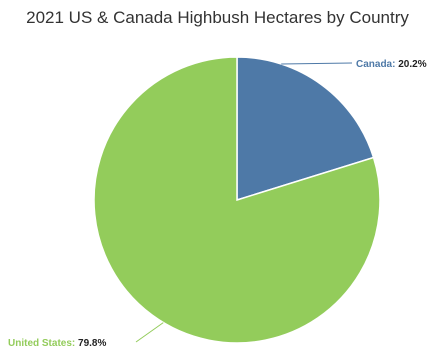  I want to click on callout-line-canada, so click(317, 63).